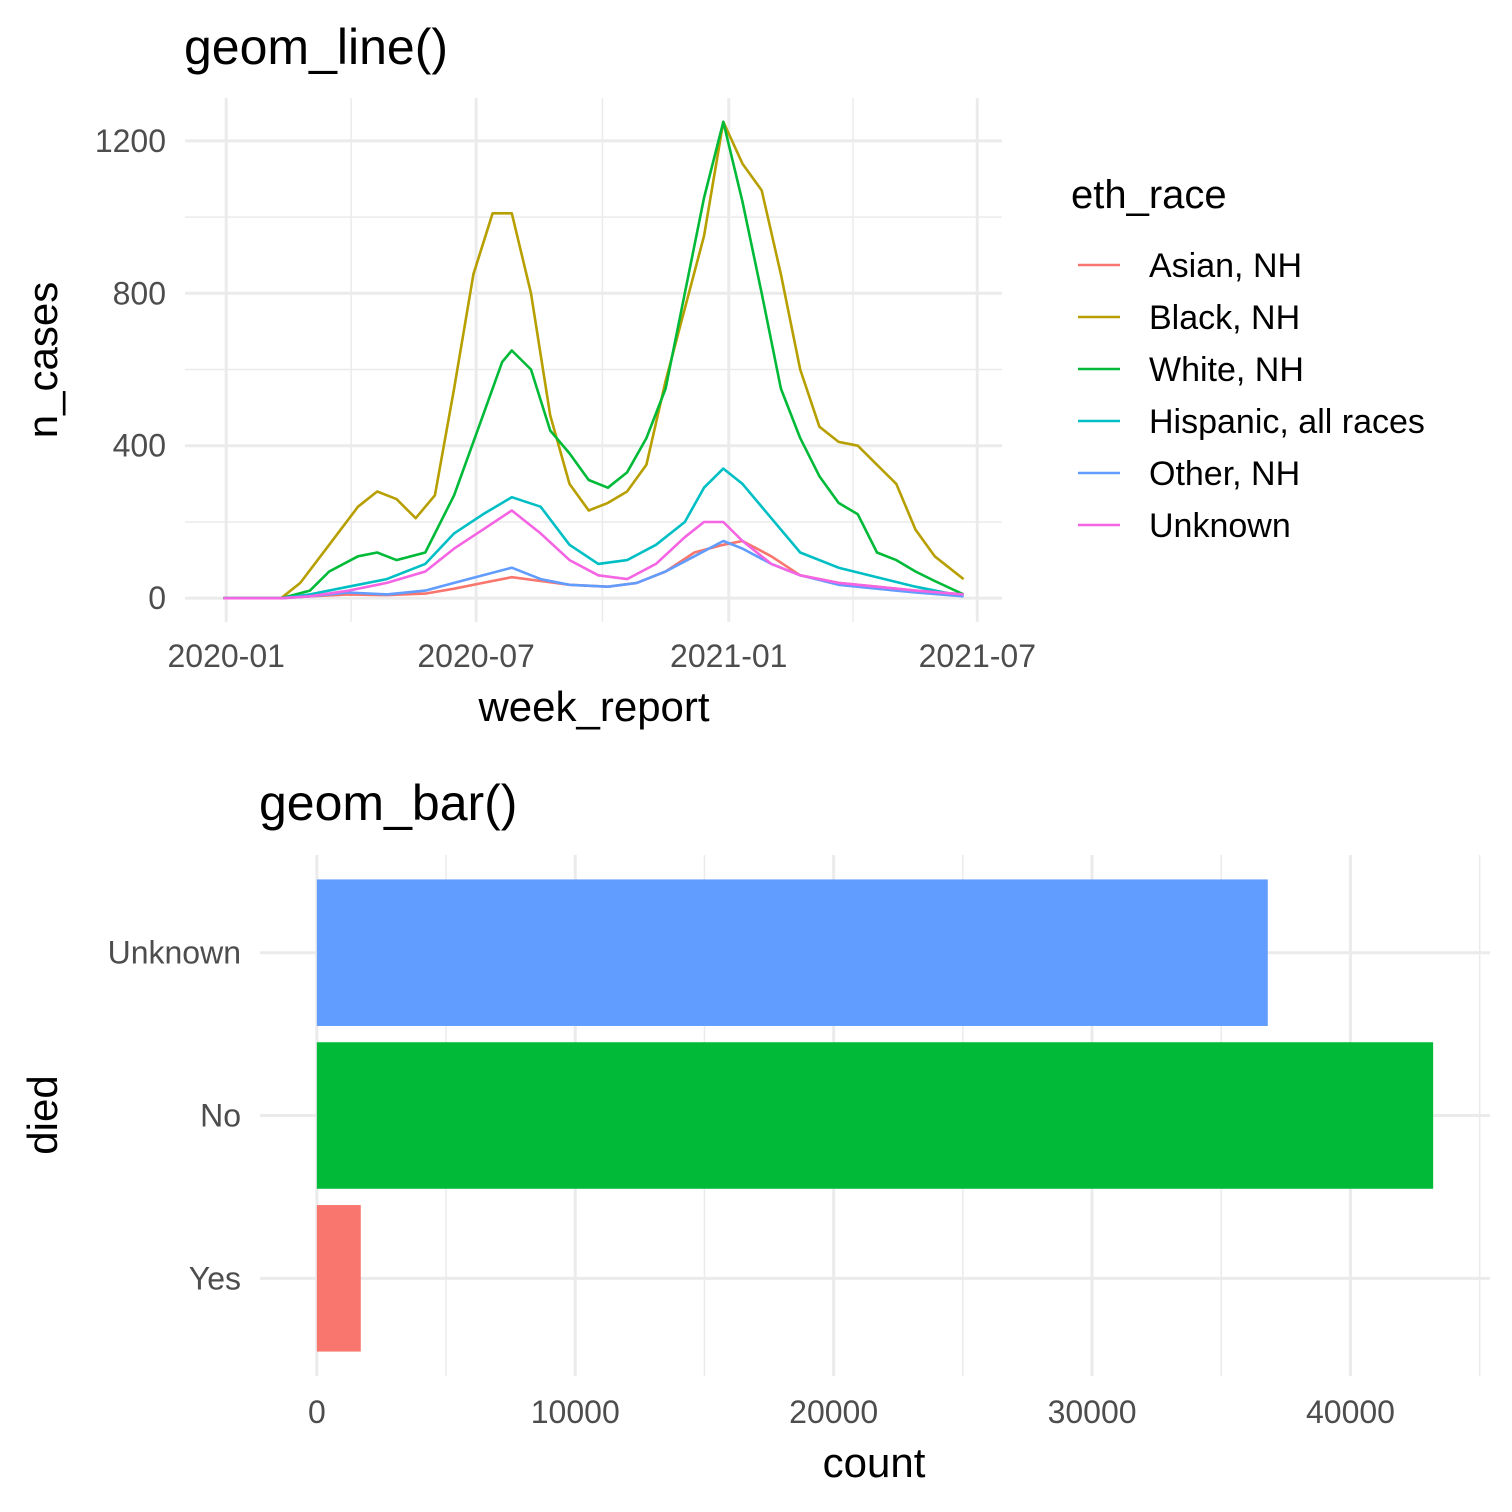  What do you see at coordinates (139, 293) in the screenshot?
I see `line-chart-y-tick-label: 800` at bounding box center [139, 293].